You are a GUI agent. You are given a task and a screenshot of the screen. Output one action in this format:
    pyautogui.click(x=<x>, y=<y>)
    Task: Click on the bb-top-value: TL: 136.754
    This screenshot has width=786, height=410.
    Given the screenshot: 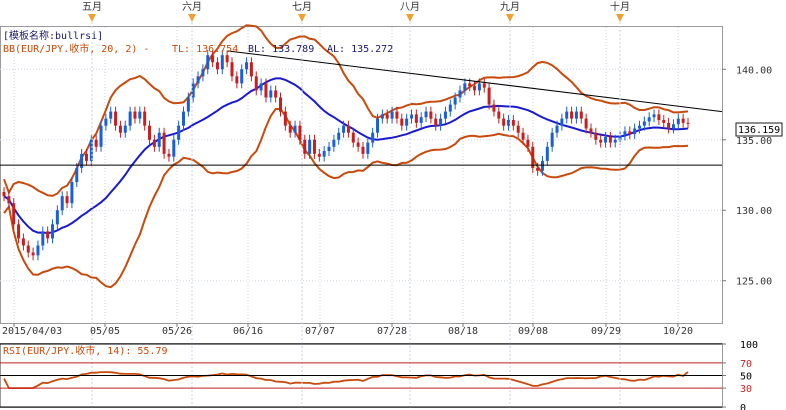 What is the action you would take?
    pyautogui.click(x=205, y=49)
    